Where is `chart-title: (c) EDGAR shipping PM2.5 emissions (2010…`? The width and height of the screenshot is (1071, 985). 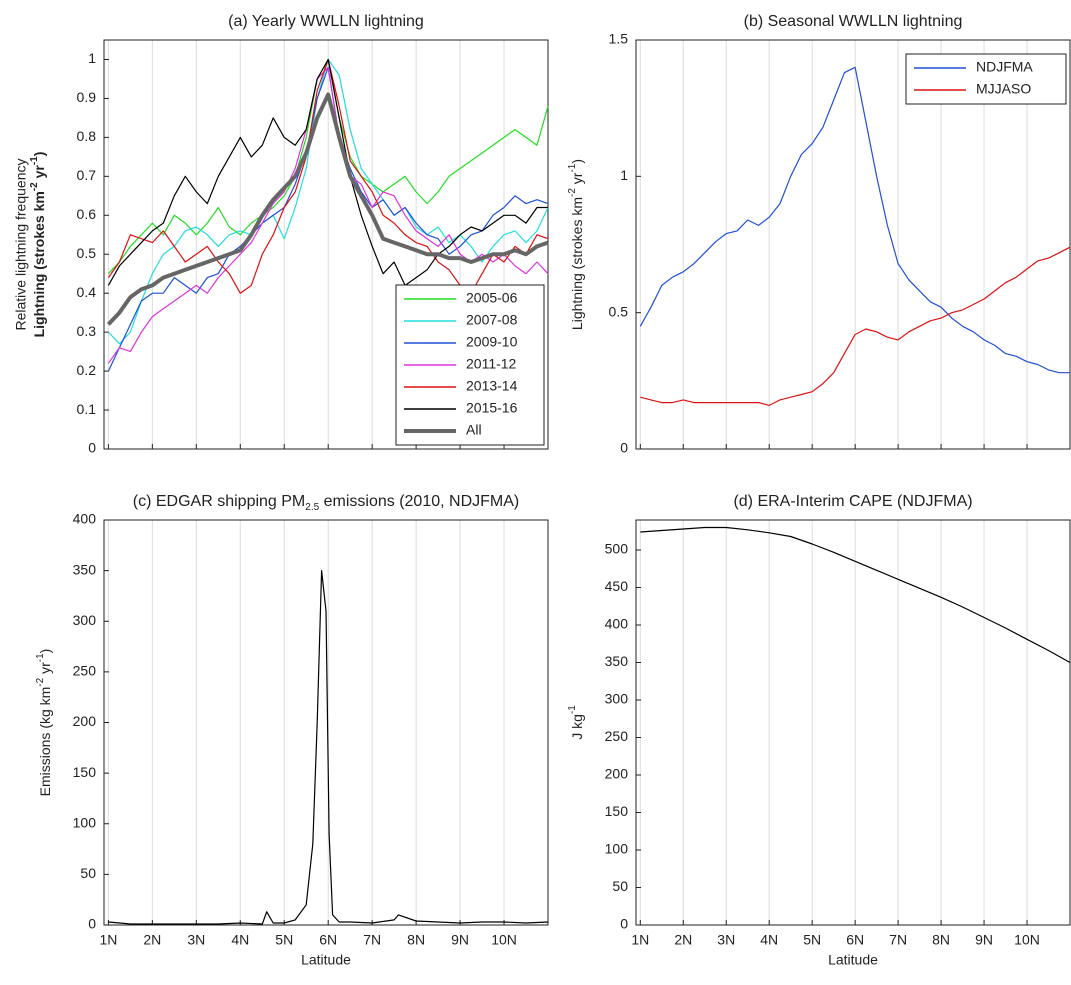 chart-title: (c) EDGAR shipping PM2.5 emissions (2010… is located at coordinates (326, 503).